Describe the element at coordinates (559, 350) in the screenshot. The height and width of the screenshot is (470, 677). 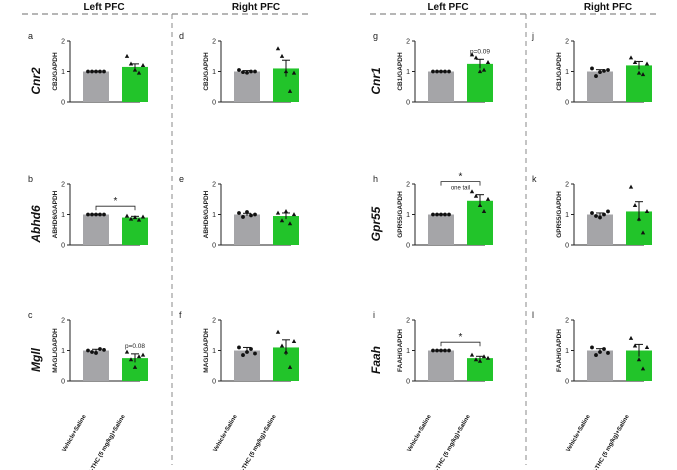
I see `y-axis-label-l: FAAH/GAPDH` at that location.